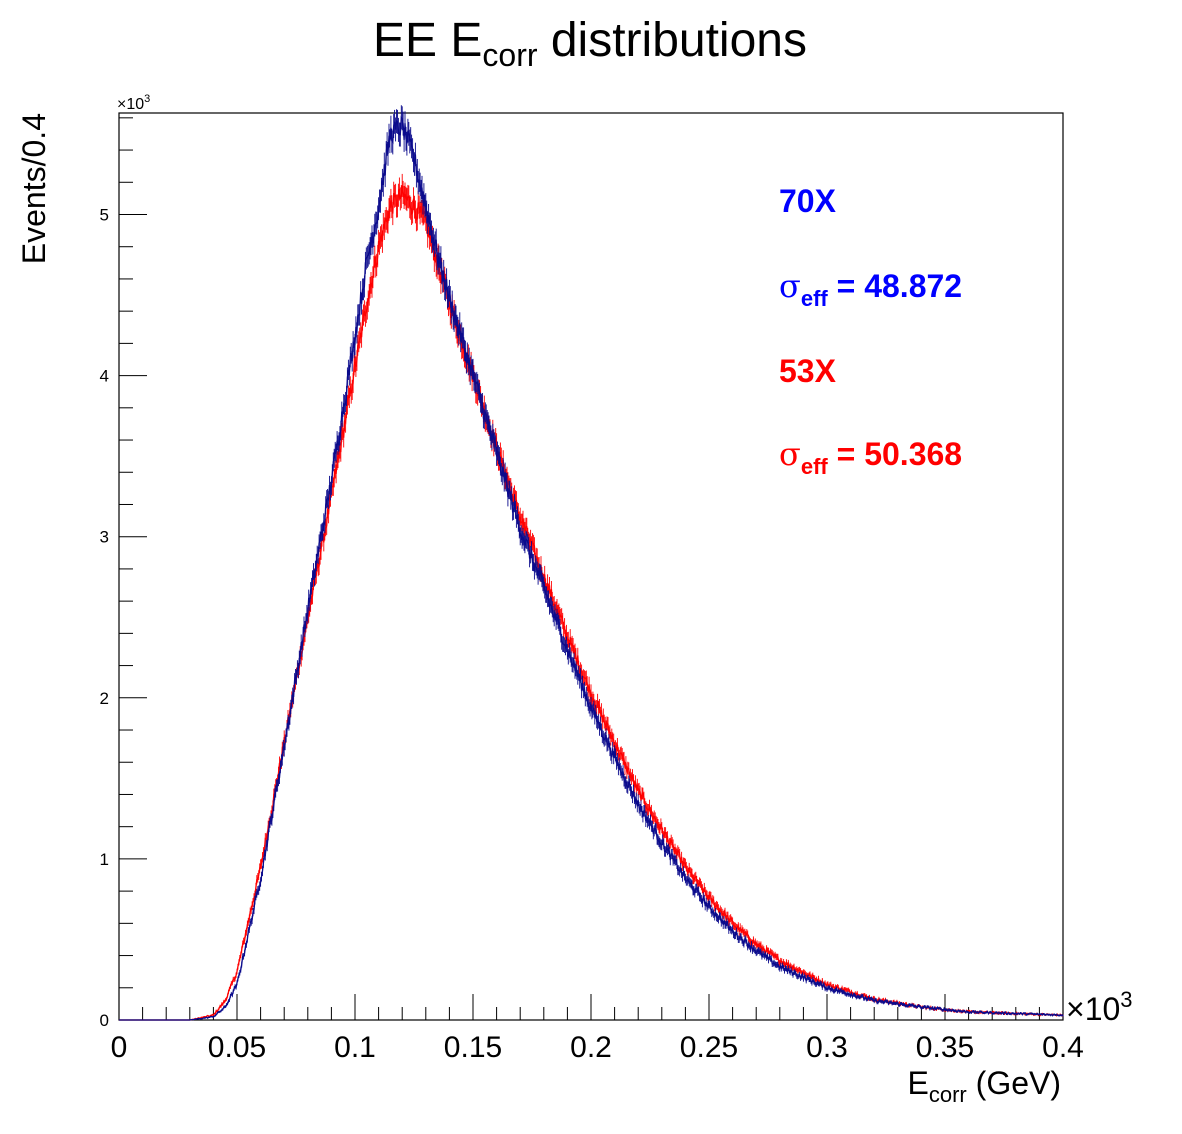 This screenshot has height=1134, width=1182. What do you see at coordinates (808, 201) in the screenshot?
I see `legend-series-70X: 70X` at bounding box center [808, 201].